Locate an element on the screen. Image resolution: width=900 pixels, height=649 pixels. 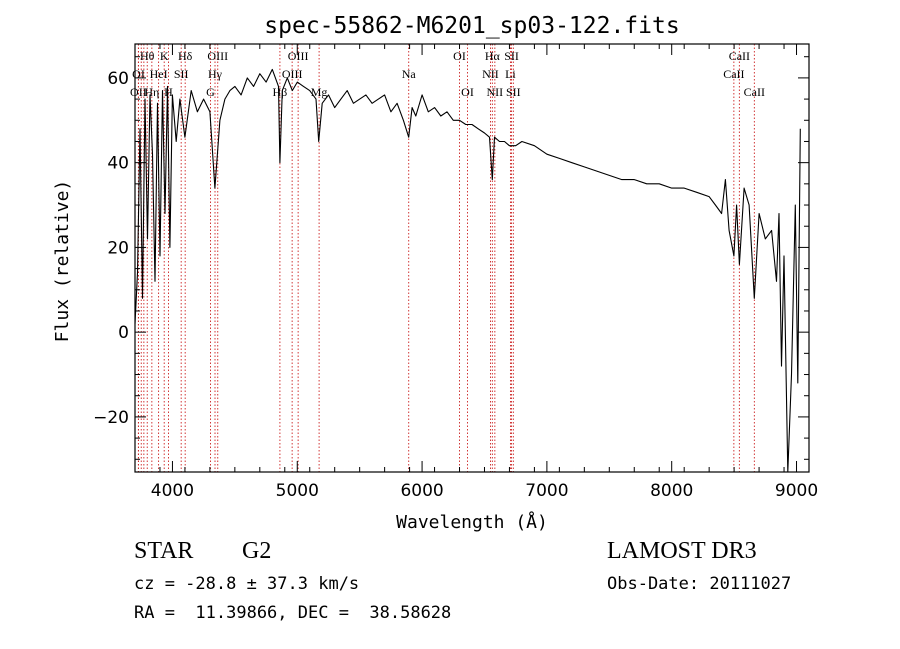
object-subclass: G2 is located at coordinates (257, 551).